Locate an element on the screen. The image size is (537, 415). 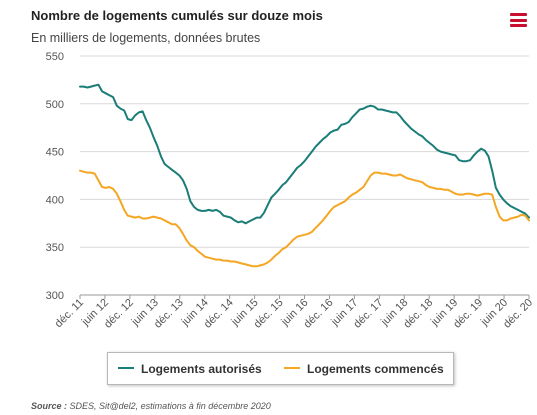
legend-item-logements-commences: Logements commencés is located at coordinates (364, 369).